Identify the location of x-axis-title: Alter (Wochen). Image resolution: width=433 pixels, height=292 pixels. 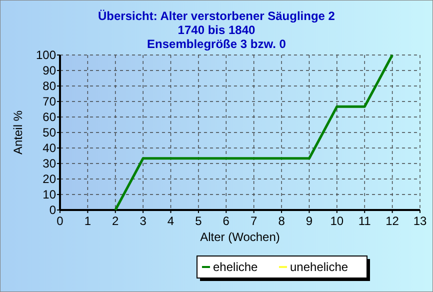
(240, 237).